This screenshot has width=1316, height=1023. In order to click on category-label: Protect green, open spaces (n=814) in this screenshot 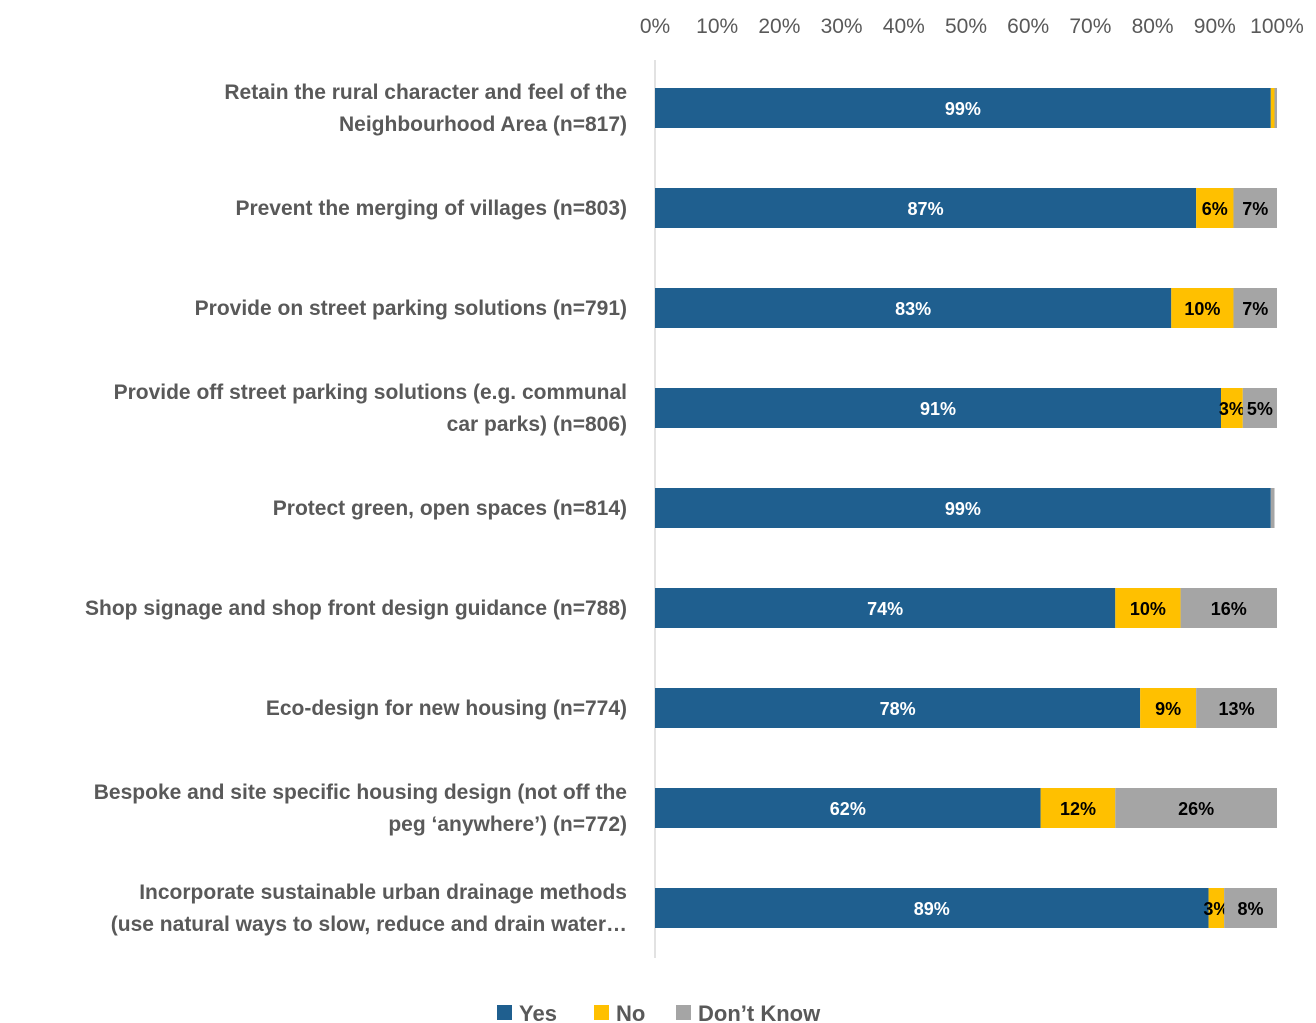, I will do `click(450, 508)`.